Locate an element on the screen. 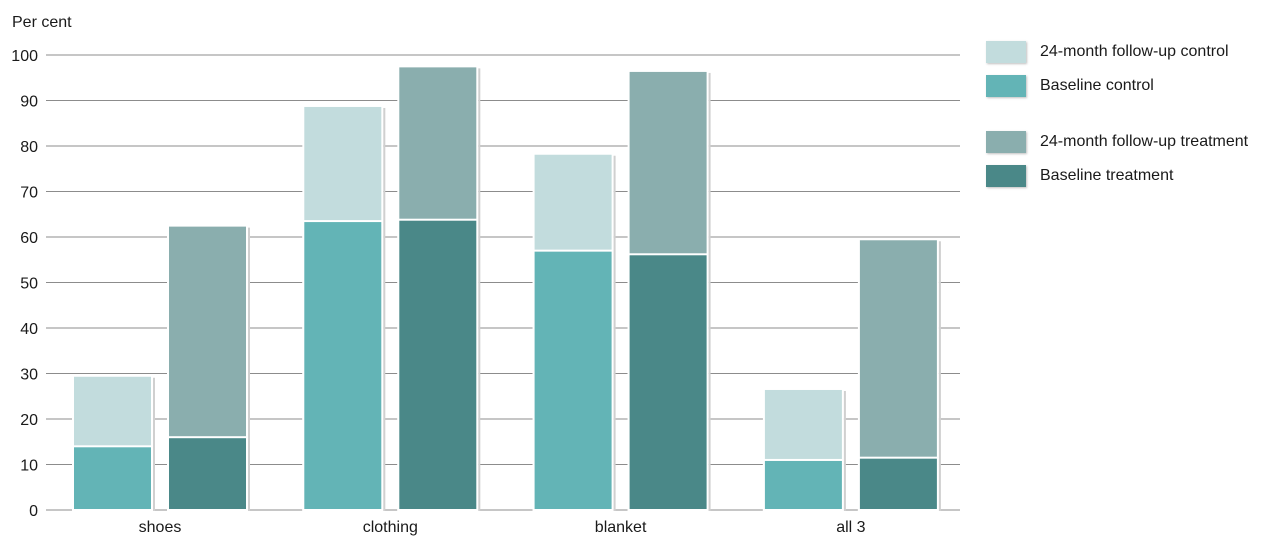  legend-item-followup-control: 24-month follow-up control is located at coordinates (1117, 52).